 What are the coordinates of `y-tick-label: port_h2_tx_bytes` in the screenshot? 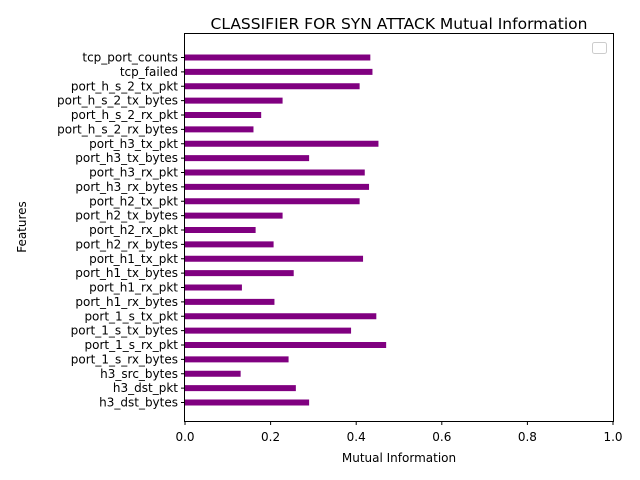 It's located at (126, 216).